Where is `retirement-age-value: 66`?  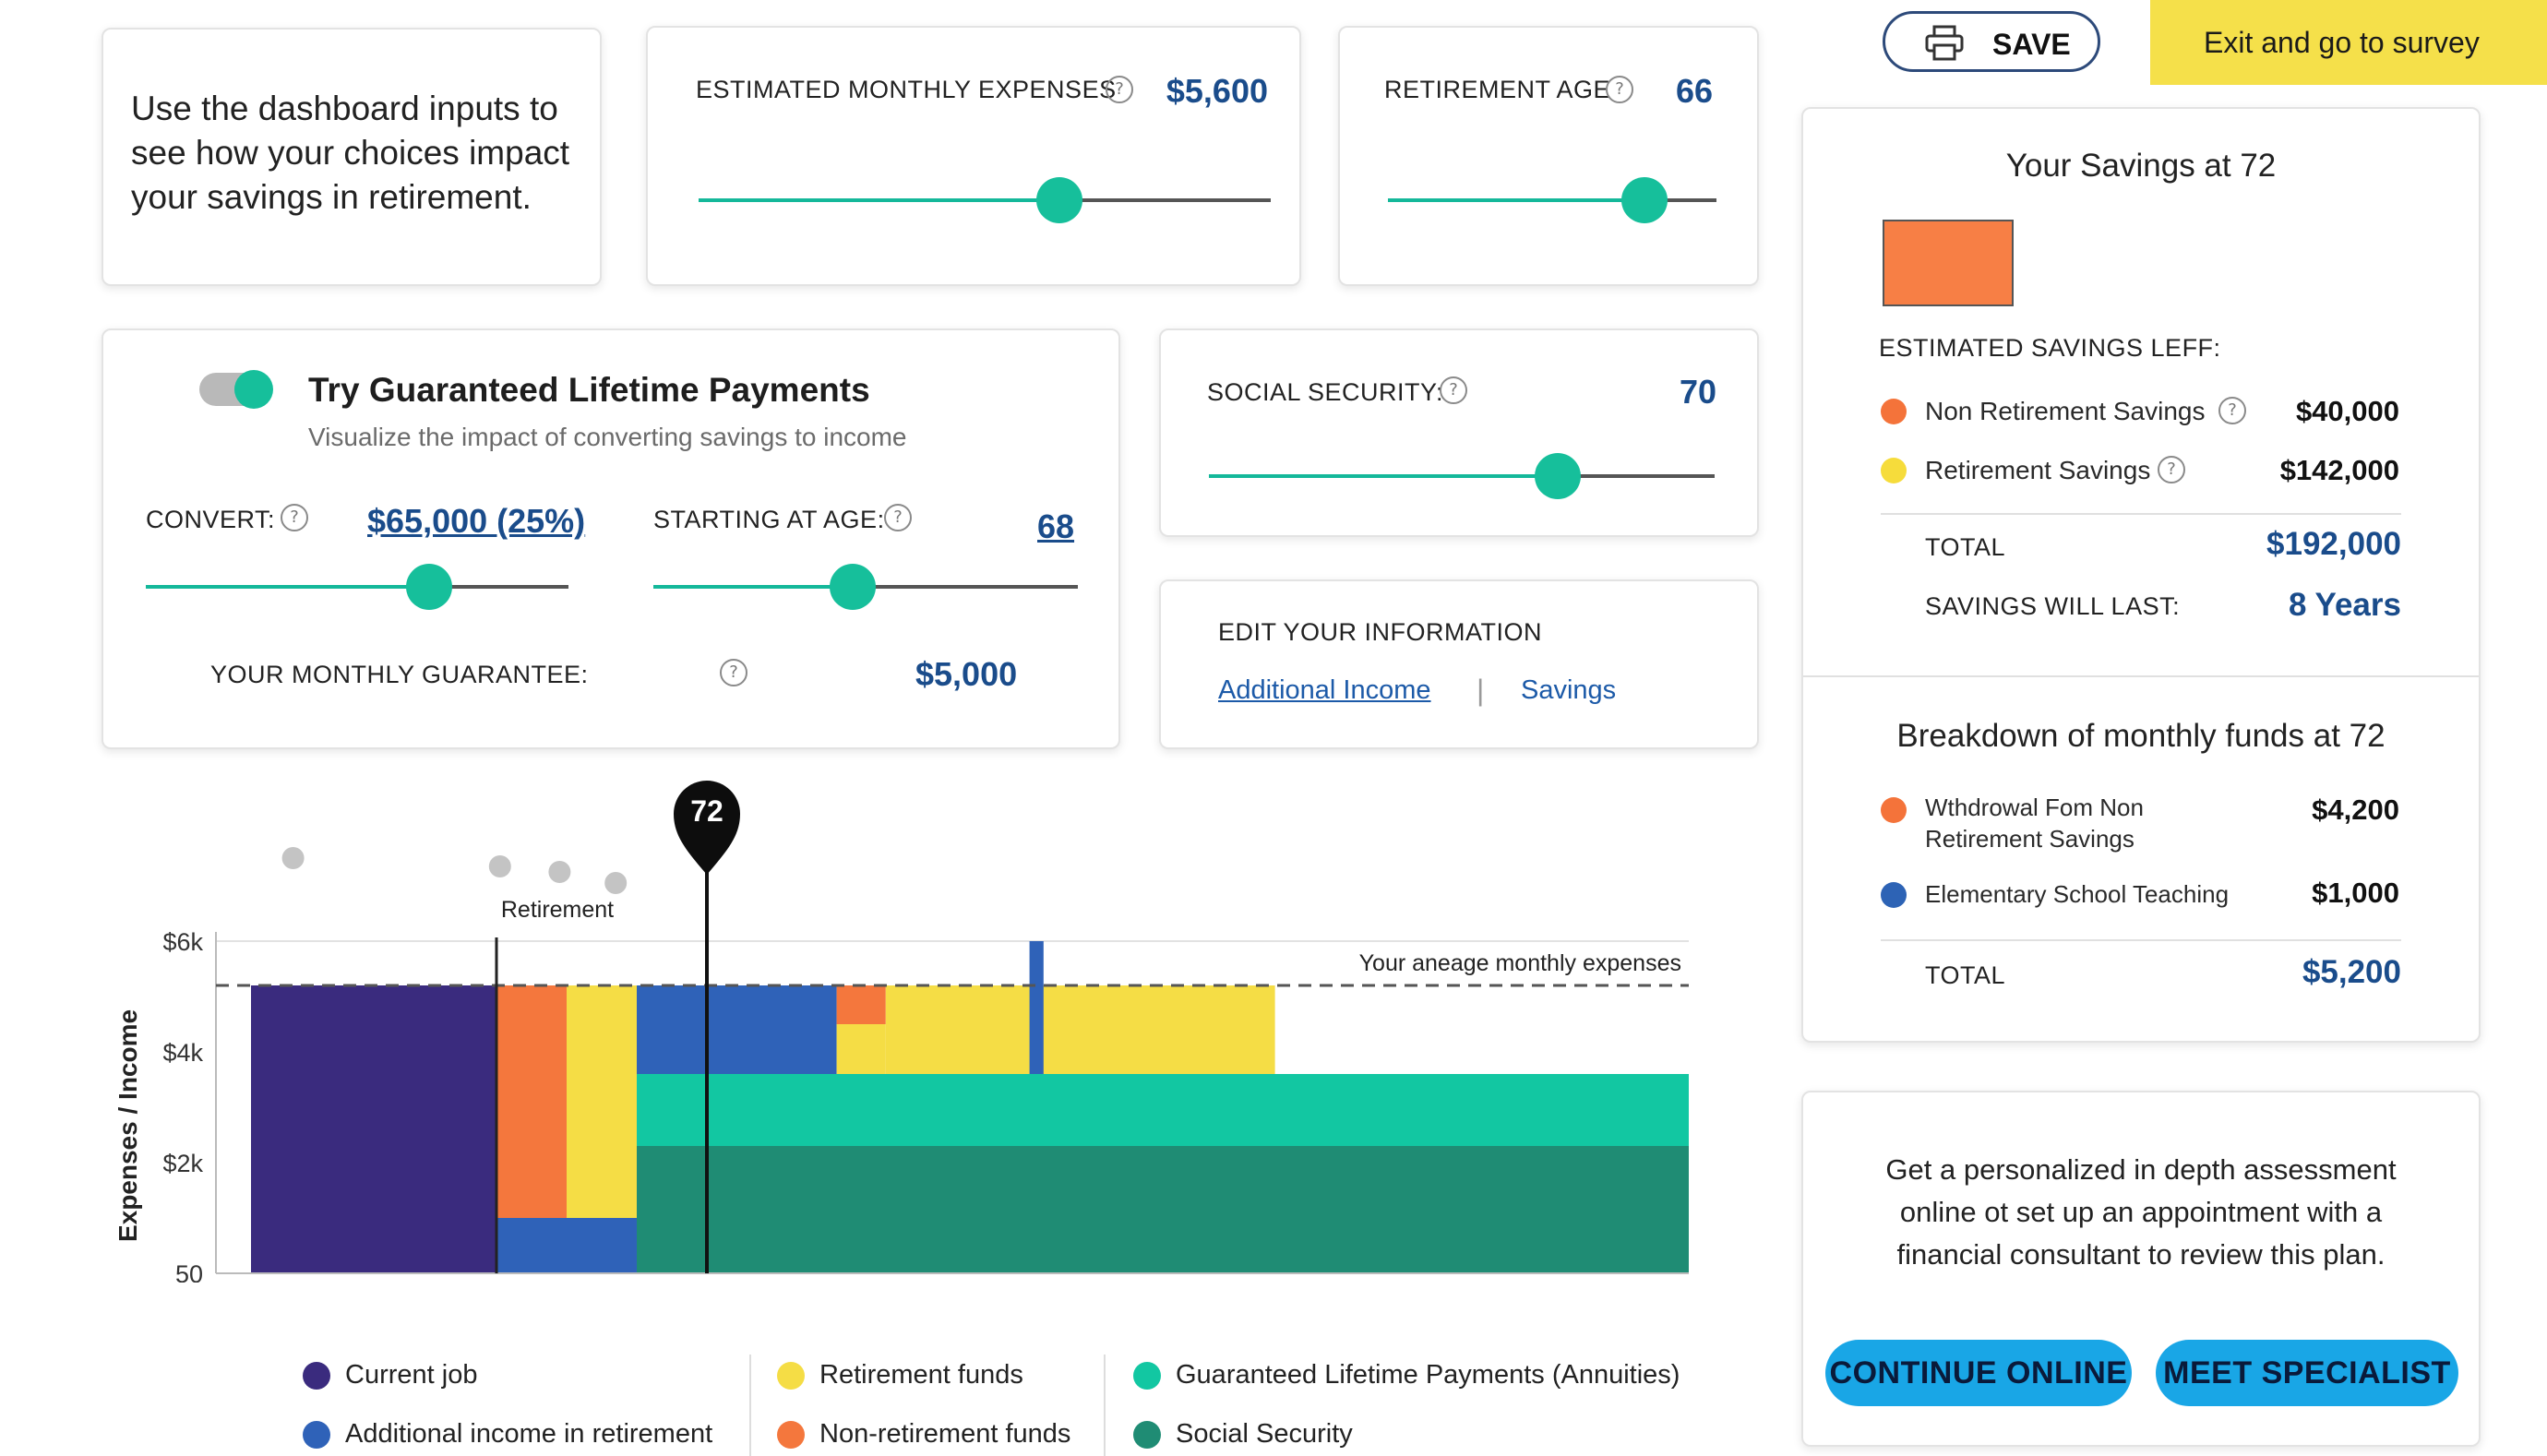
retirement-age-value: 66 is located at coordinates (1695, 91).